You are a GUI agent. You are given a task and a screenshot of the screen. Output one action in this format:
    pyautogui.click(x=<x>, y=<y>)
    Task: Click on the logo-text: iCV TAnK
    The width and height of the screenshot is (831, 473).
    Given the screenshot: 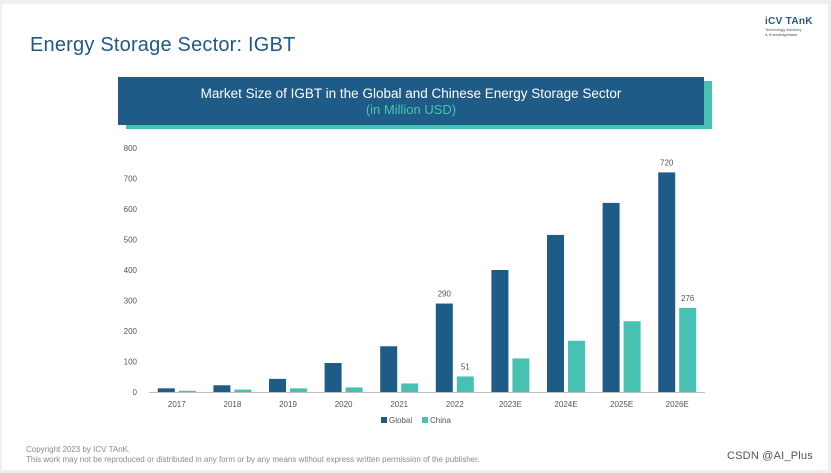 What is the action you would take?
    pyautogui.click(x=789, y=21)
    